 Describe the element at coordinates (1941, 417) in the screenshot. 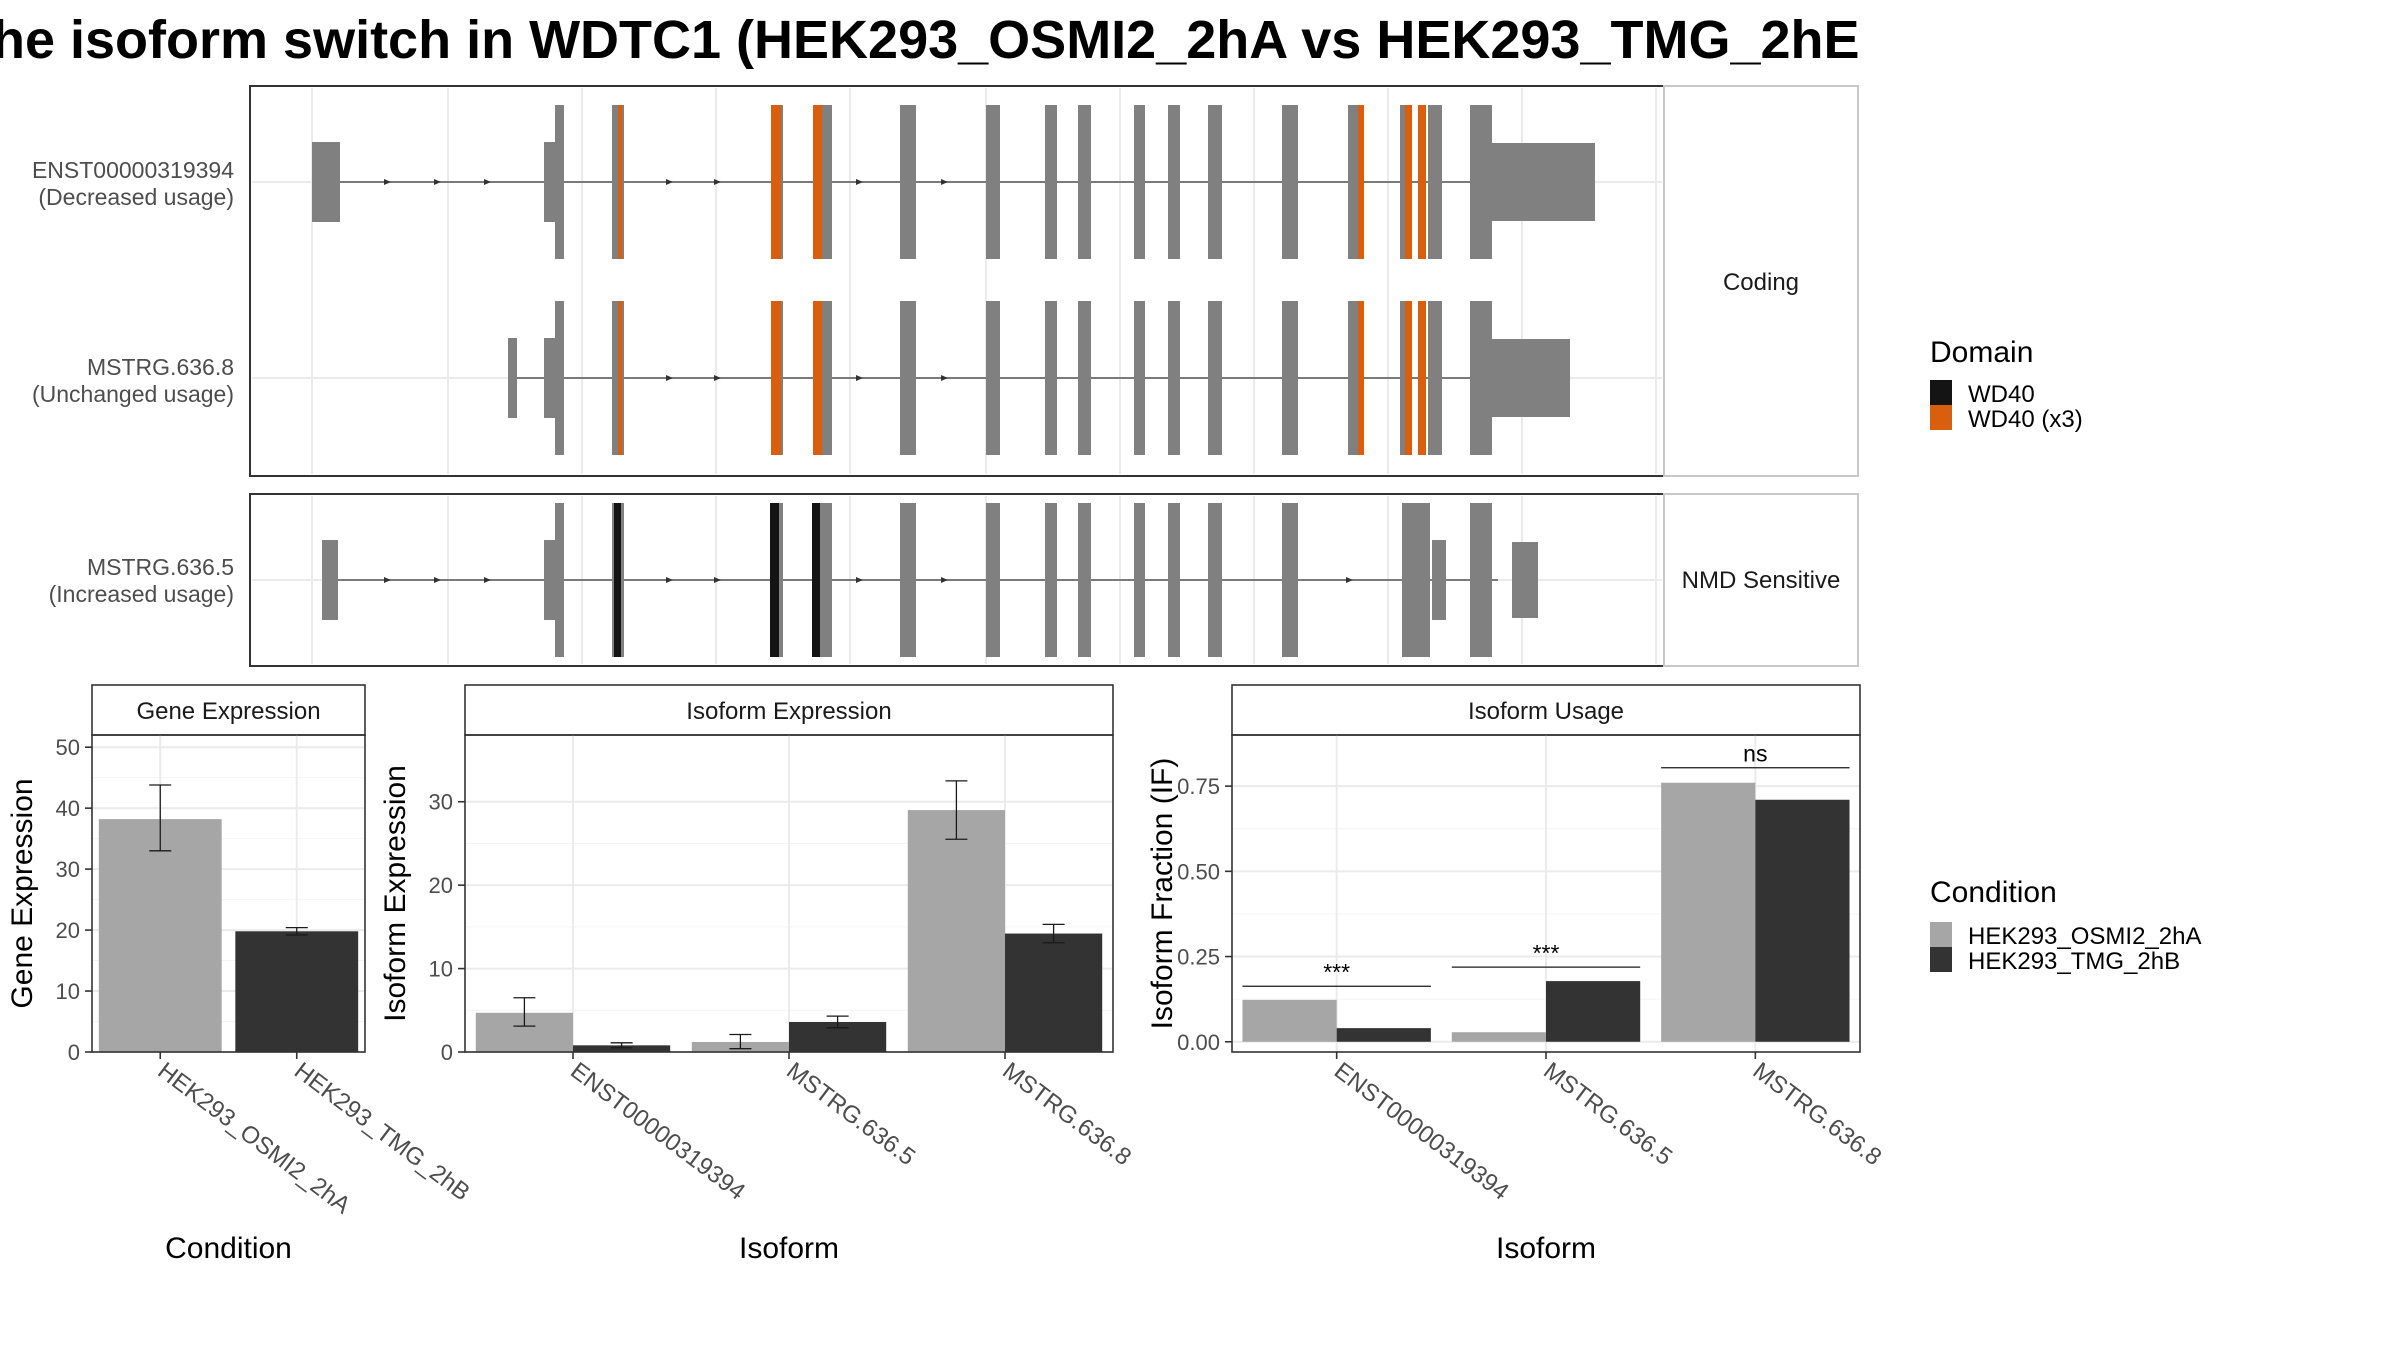

I see `legend-swatch-wd40x3` at that location.